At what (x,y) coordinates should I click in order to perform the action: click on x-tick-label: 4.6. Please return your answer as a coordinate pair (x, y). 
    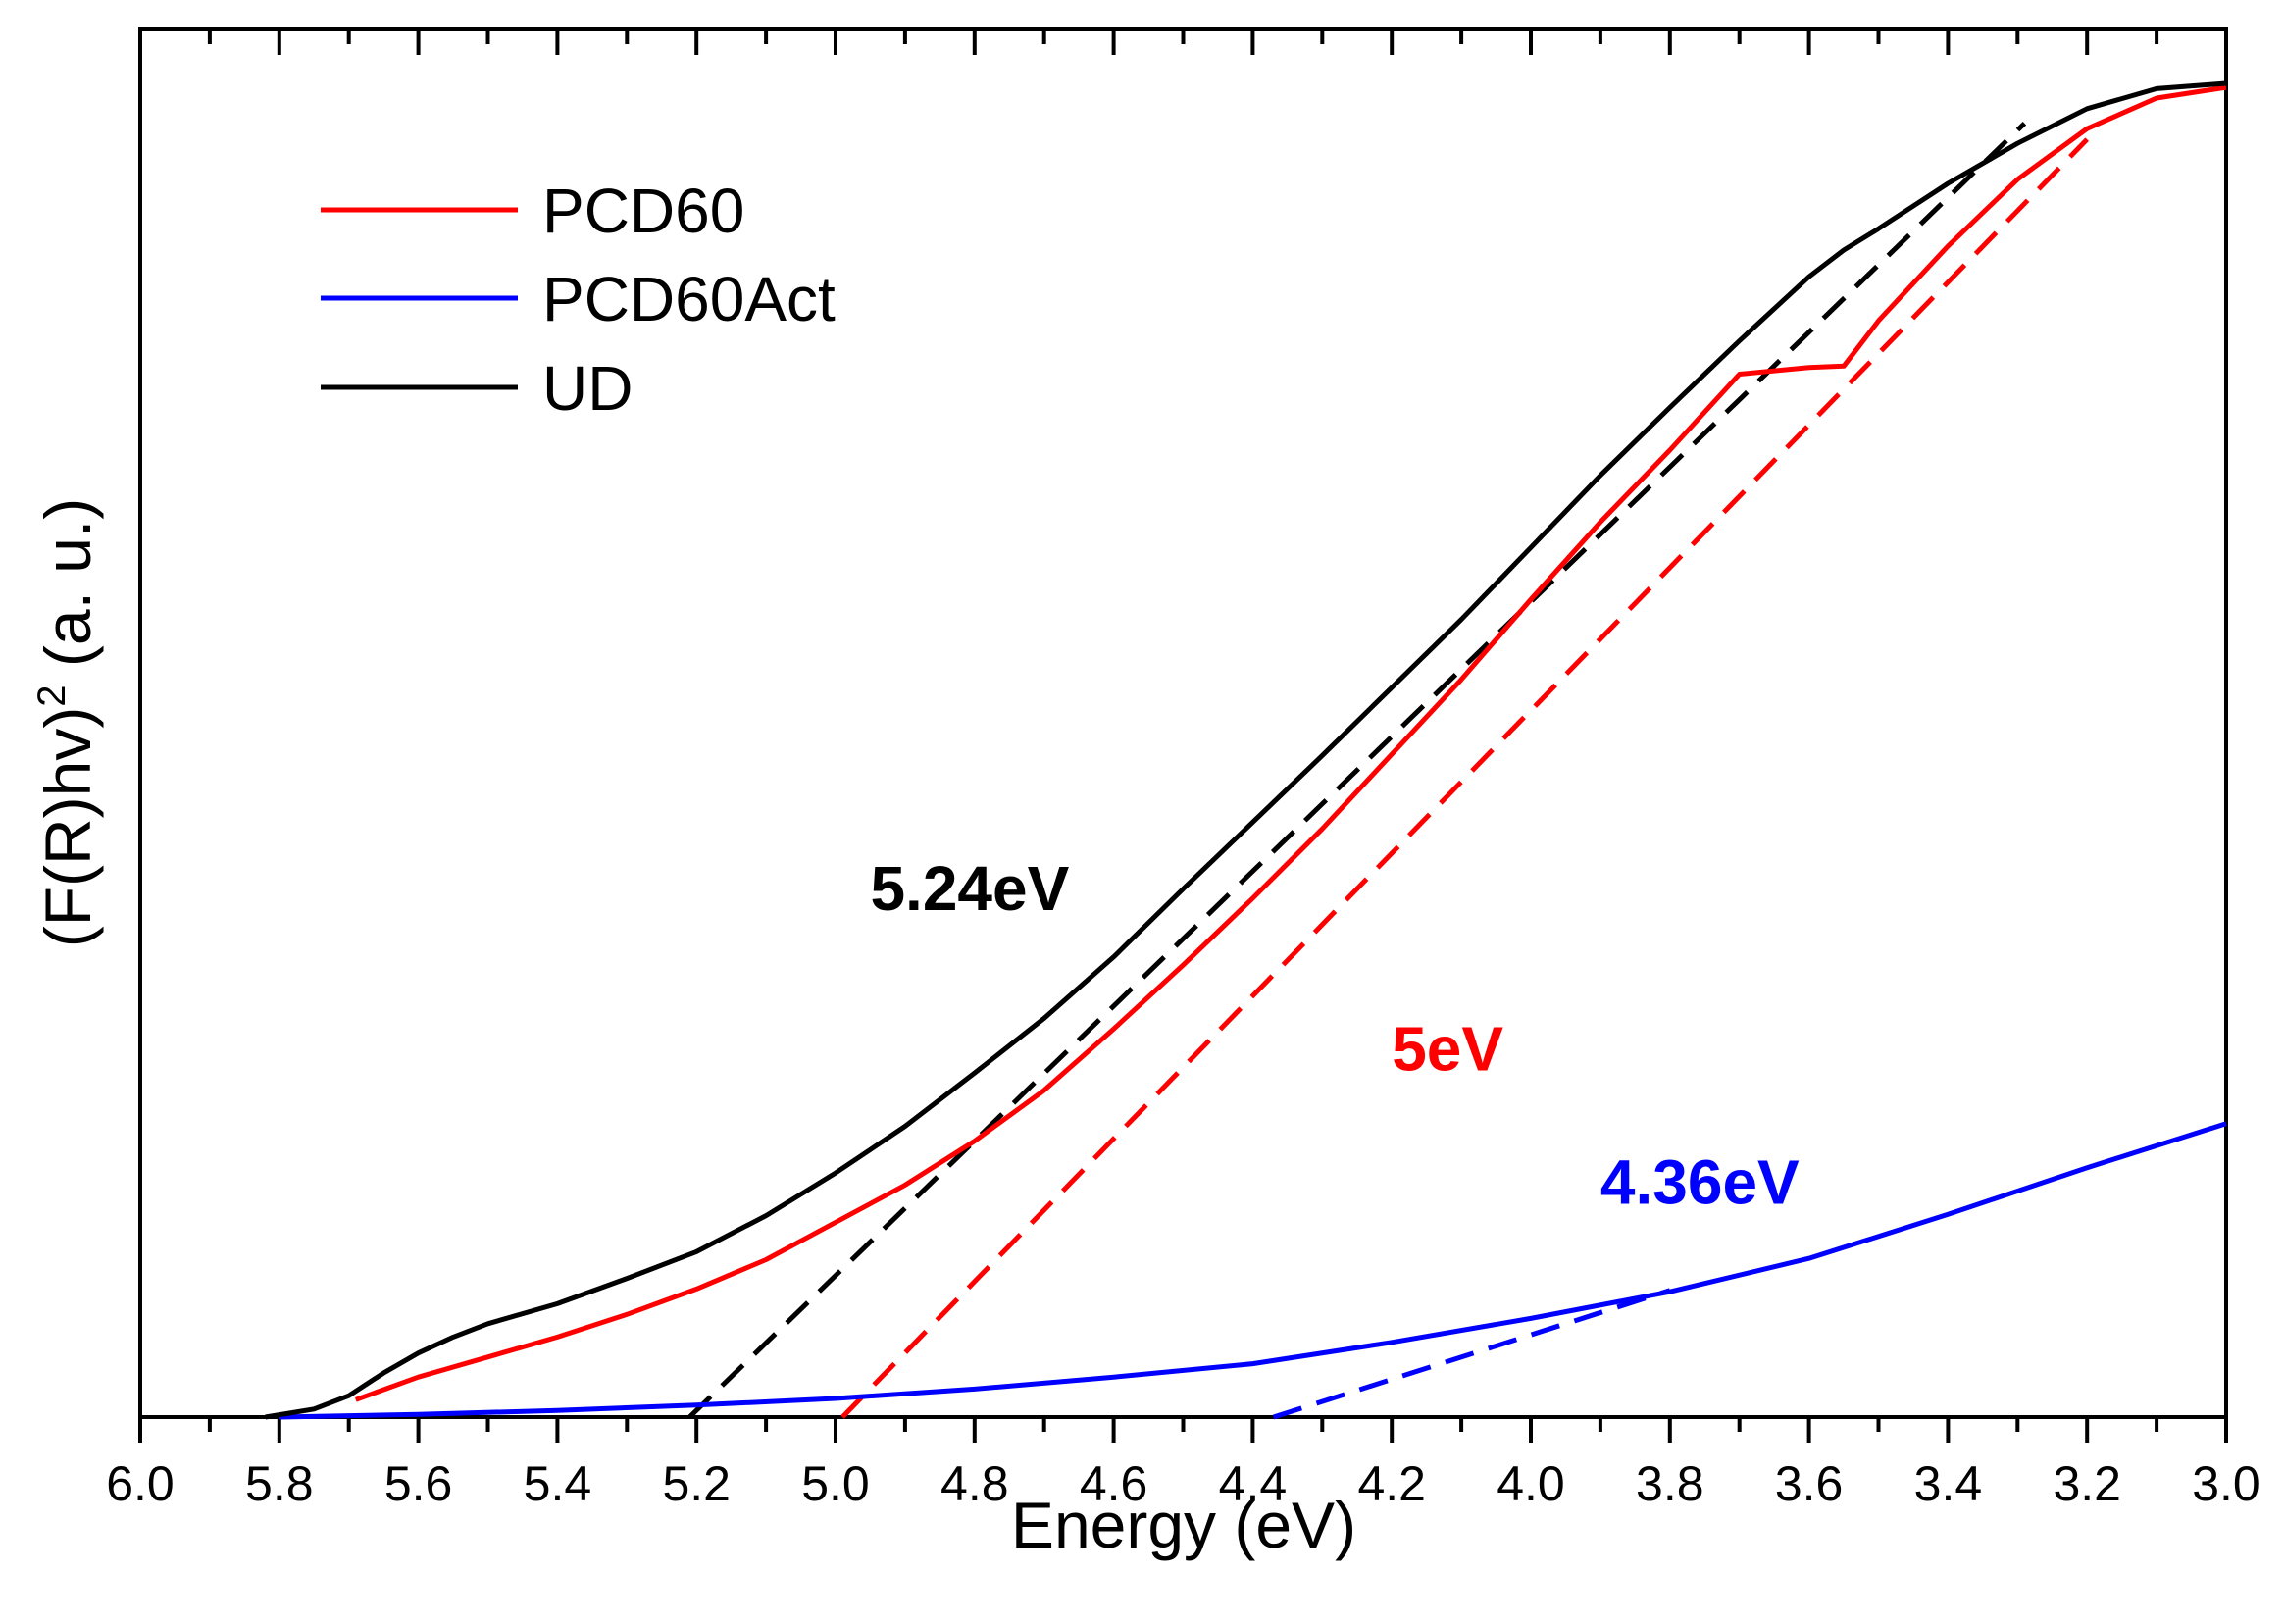
    Looking at the image, I should click on (1114, 1483).